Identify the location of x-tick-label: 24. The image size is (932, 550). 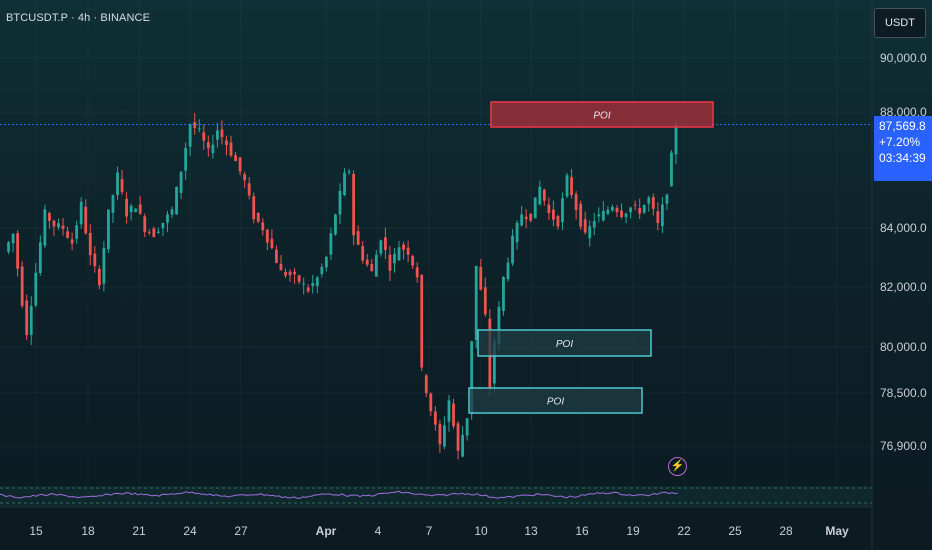
(190, 531).